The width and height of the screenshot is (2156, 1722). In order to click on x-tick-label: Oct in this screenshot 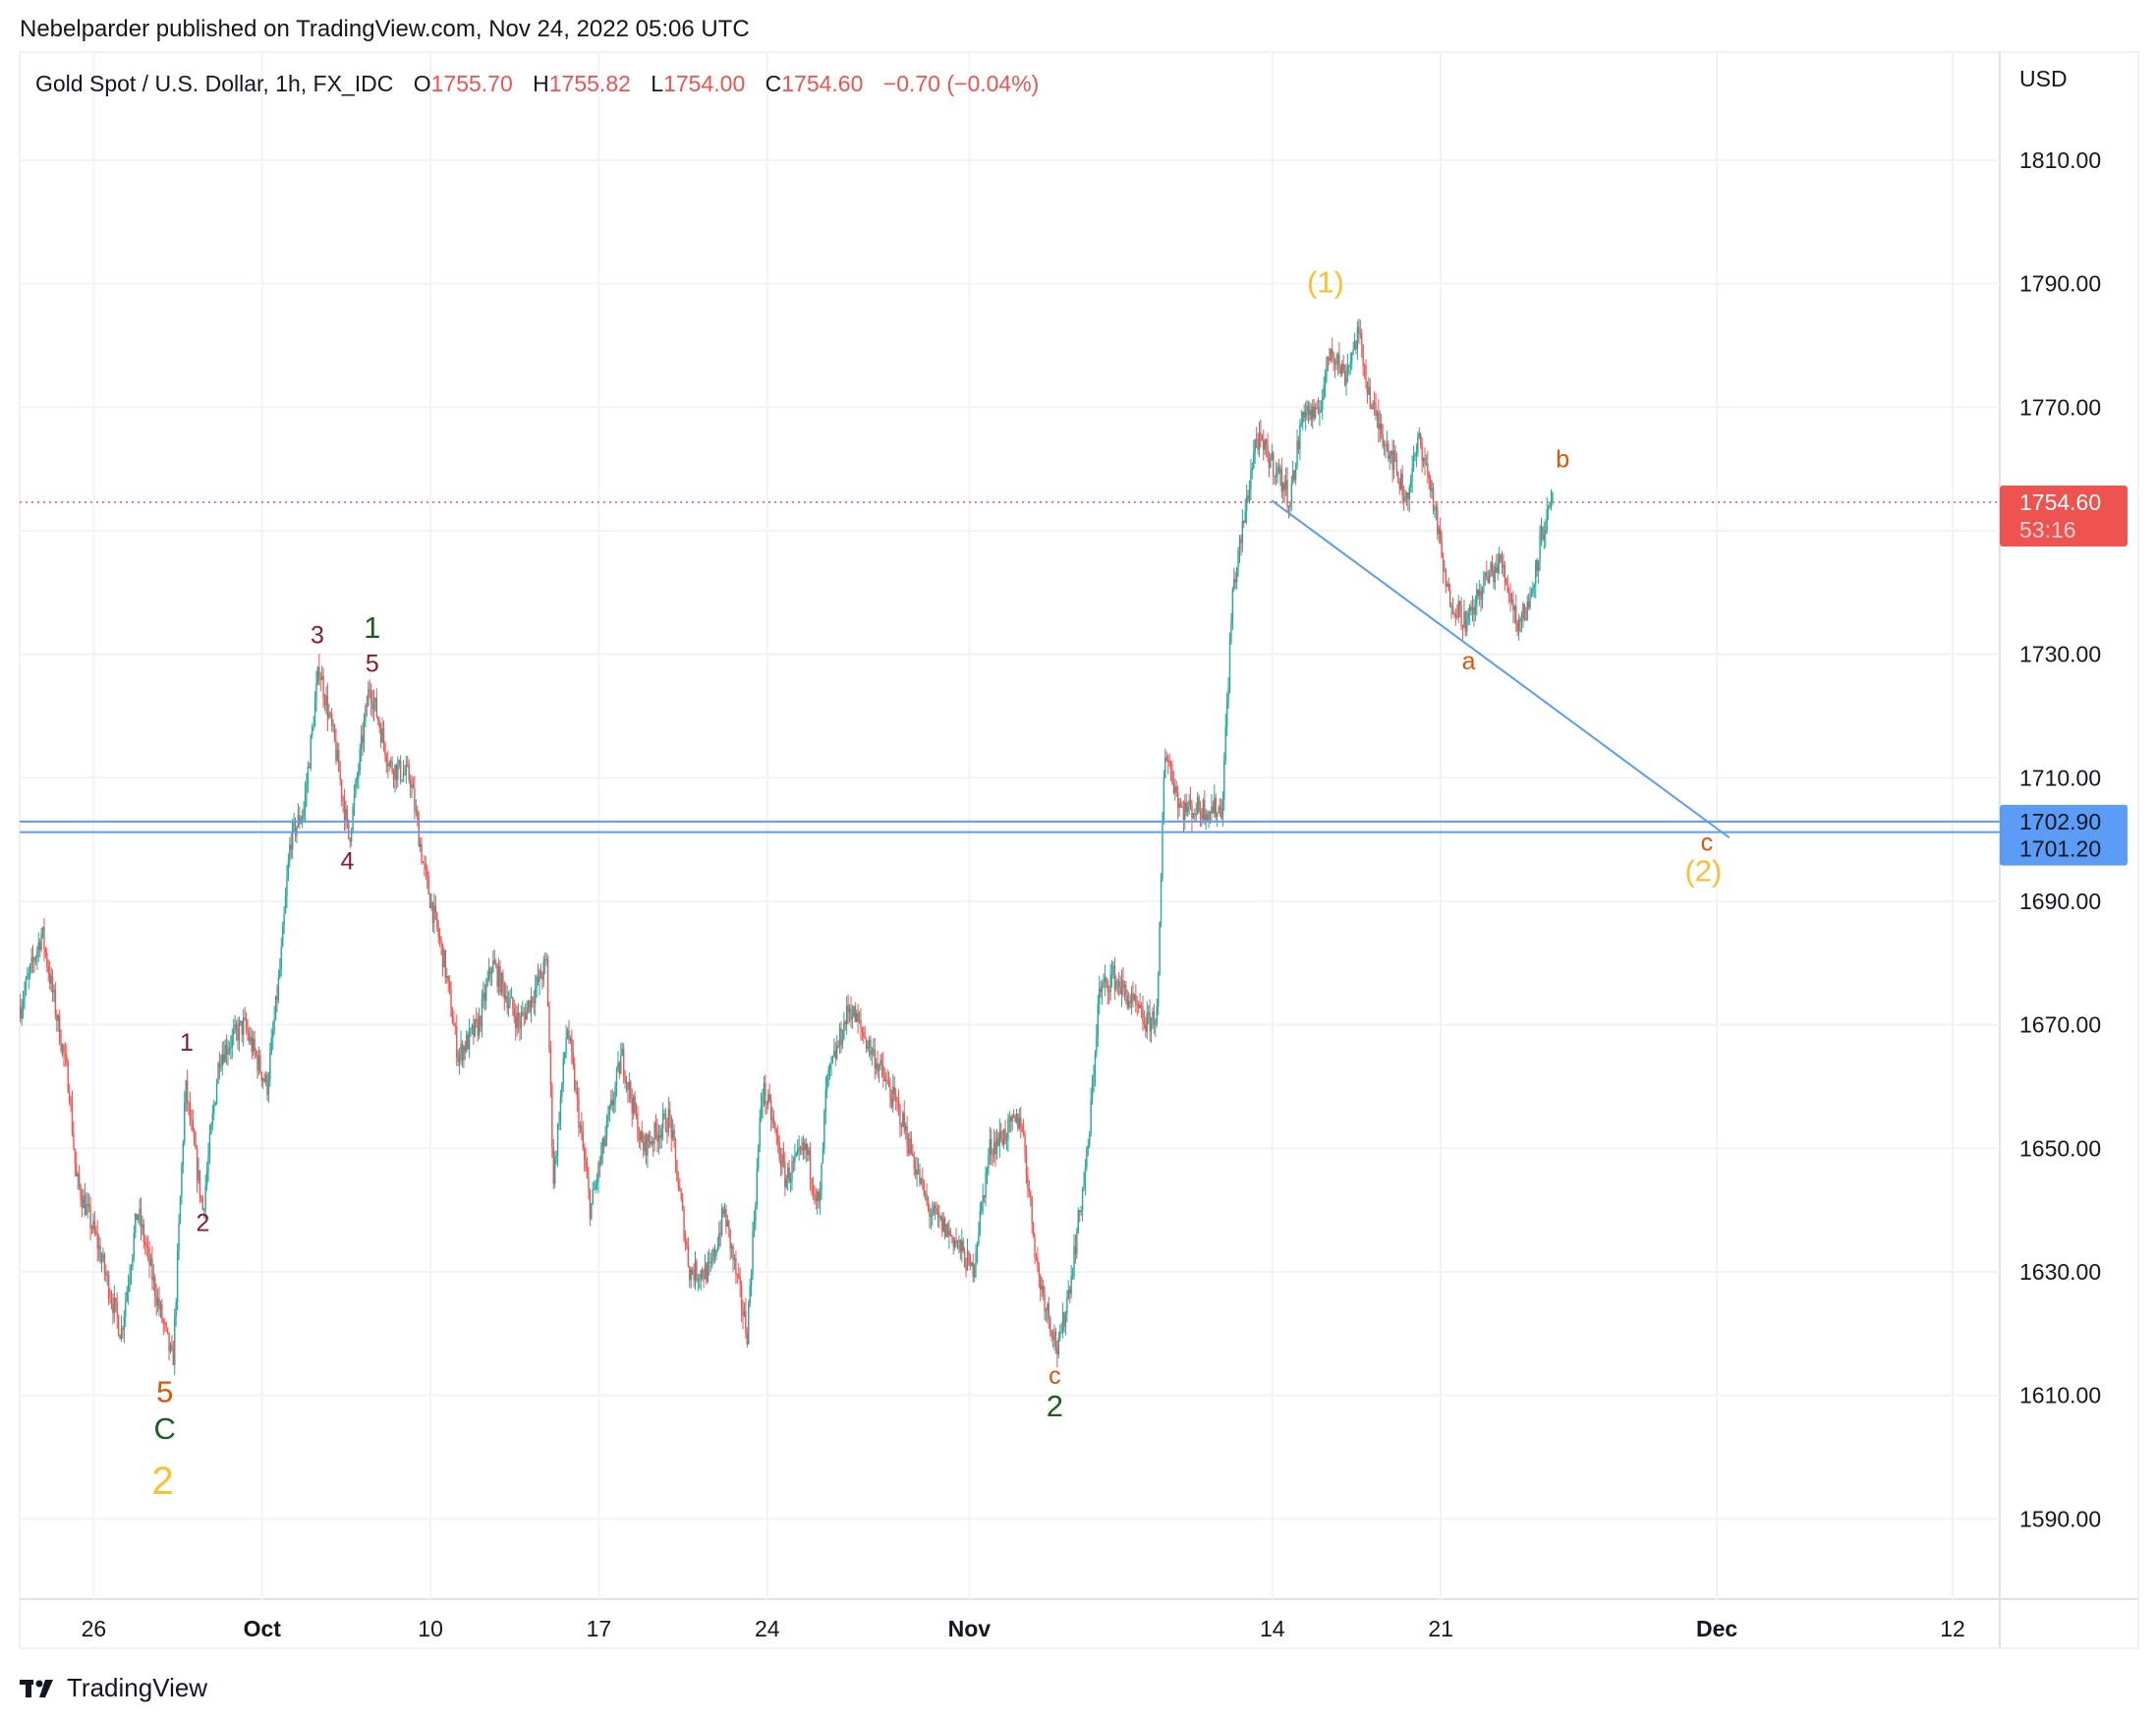, I will do `click(263, 1629)`.